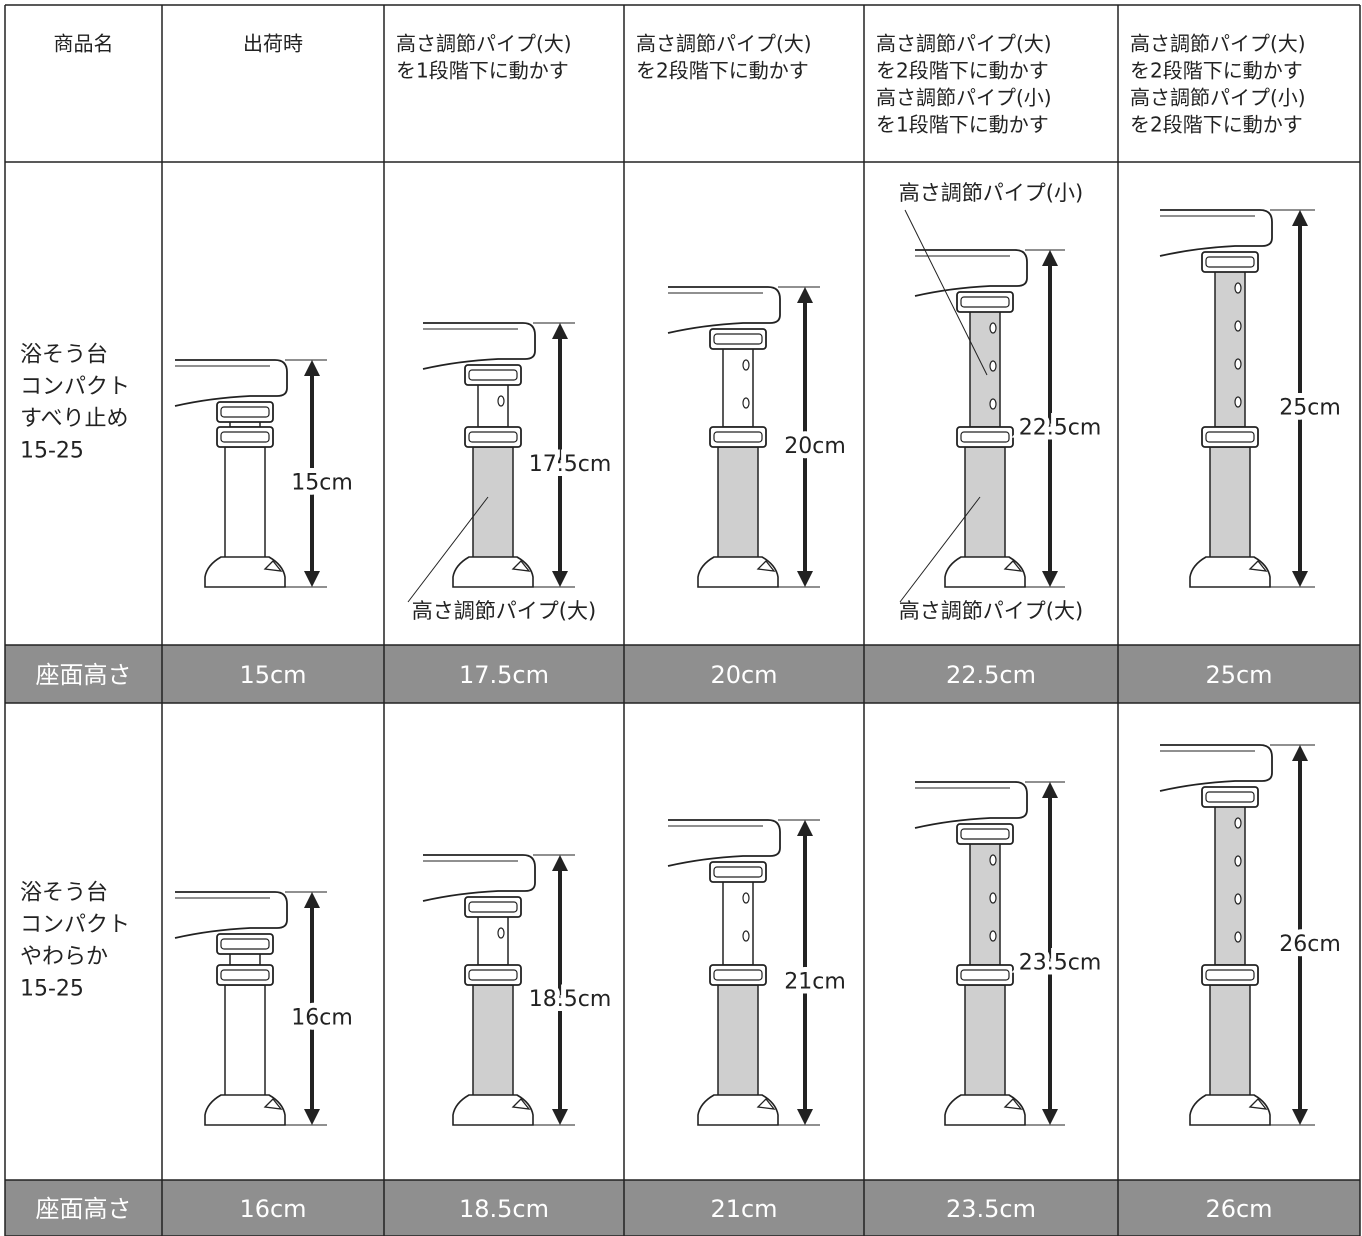  Describe the element at coordinates (1238, 675) in the screenshot. I see `seat-height: 25cm` at that location.